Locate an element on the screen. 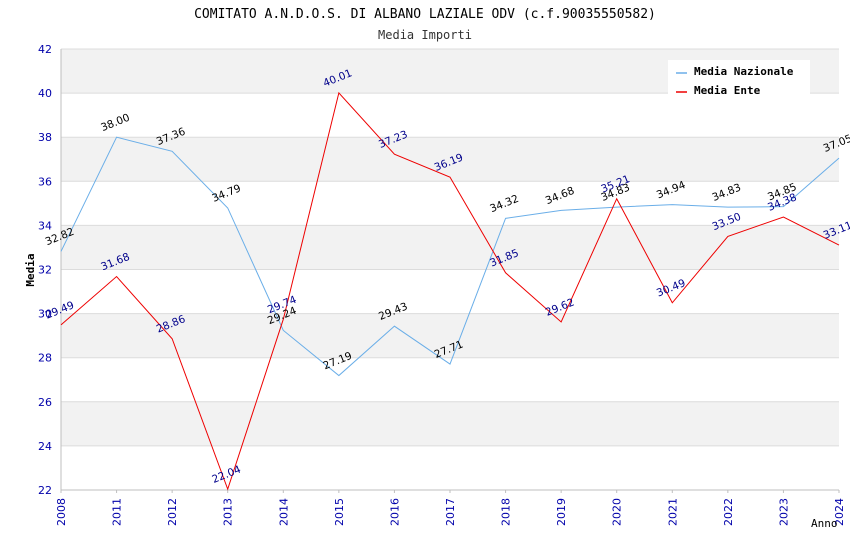 Image resolution: width=850 pixels, height=550 pixels. x-tick-label: 2021 is located at coordinates (672, 512).